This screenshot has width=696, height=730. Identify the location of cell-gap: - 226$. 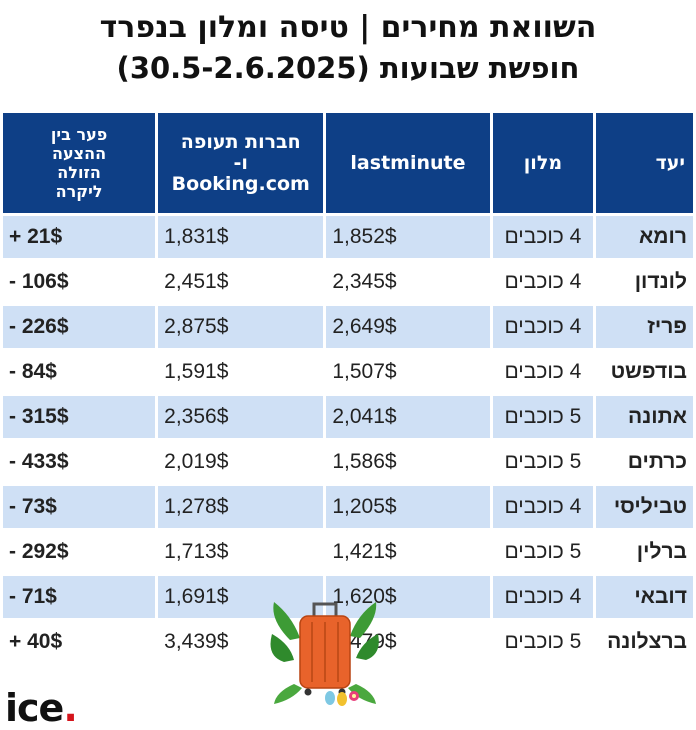
(79, 327).